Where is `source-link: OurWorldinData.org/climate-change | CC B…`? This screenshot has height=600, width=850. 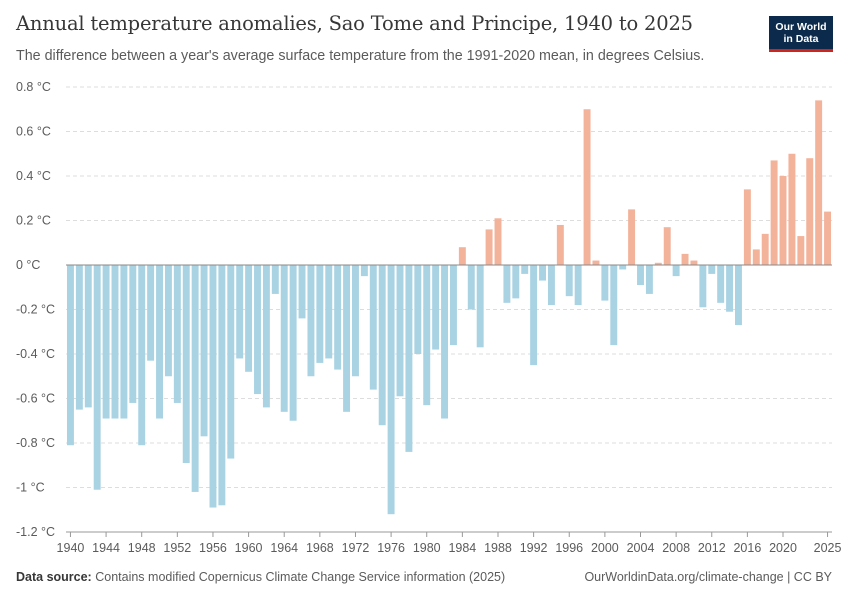 source-link: OurWorldinData.org/climate-change | CC B… is located at coordinates (708, 577).